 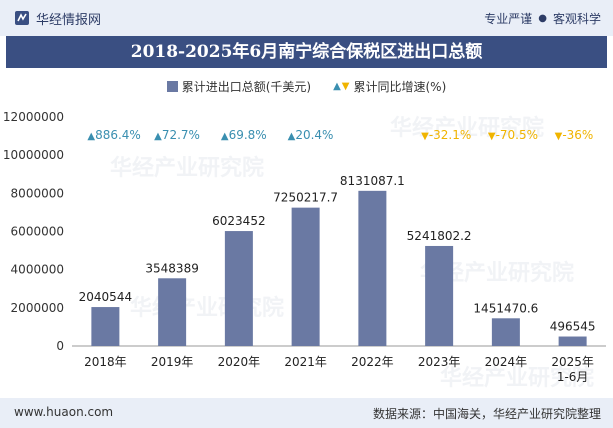 I want to click on legend-item-total: 累计进出口总额(千美元), so click(x=239, y=86).